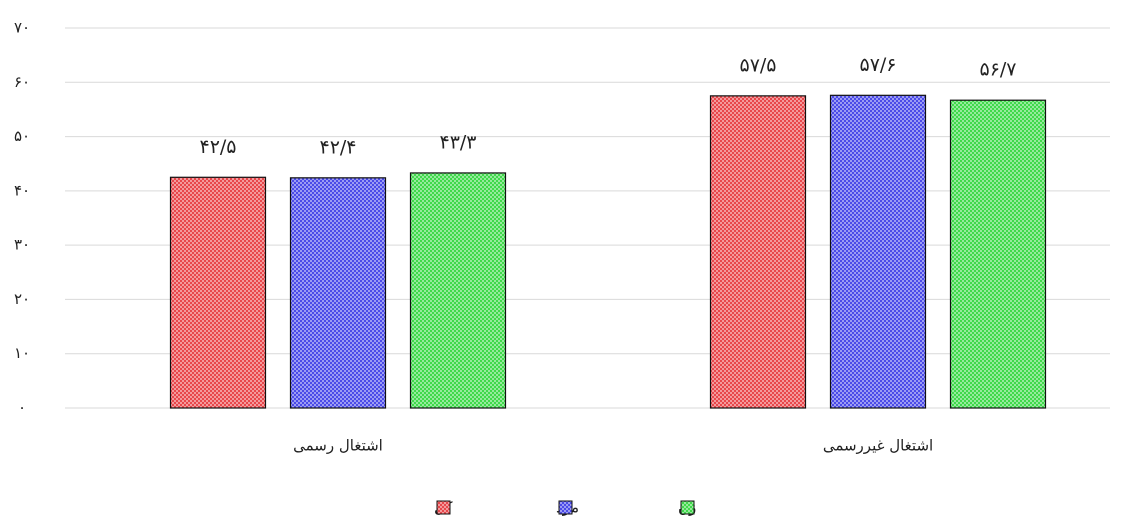 The width and height of the screenshot is (1136, 523). Describe the element at coordinates (22, 299) in the screenshot. I see `y-tick-label: ۲۰` at that location.